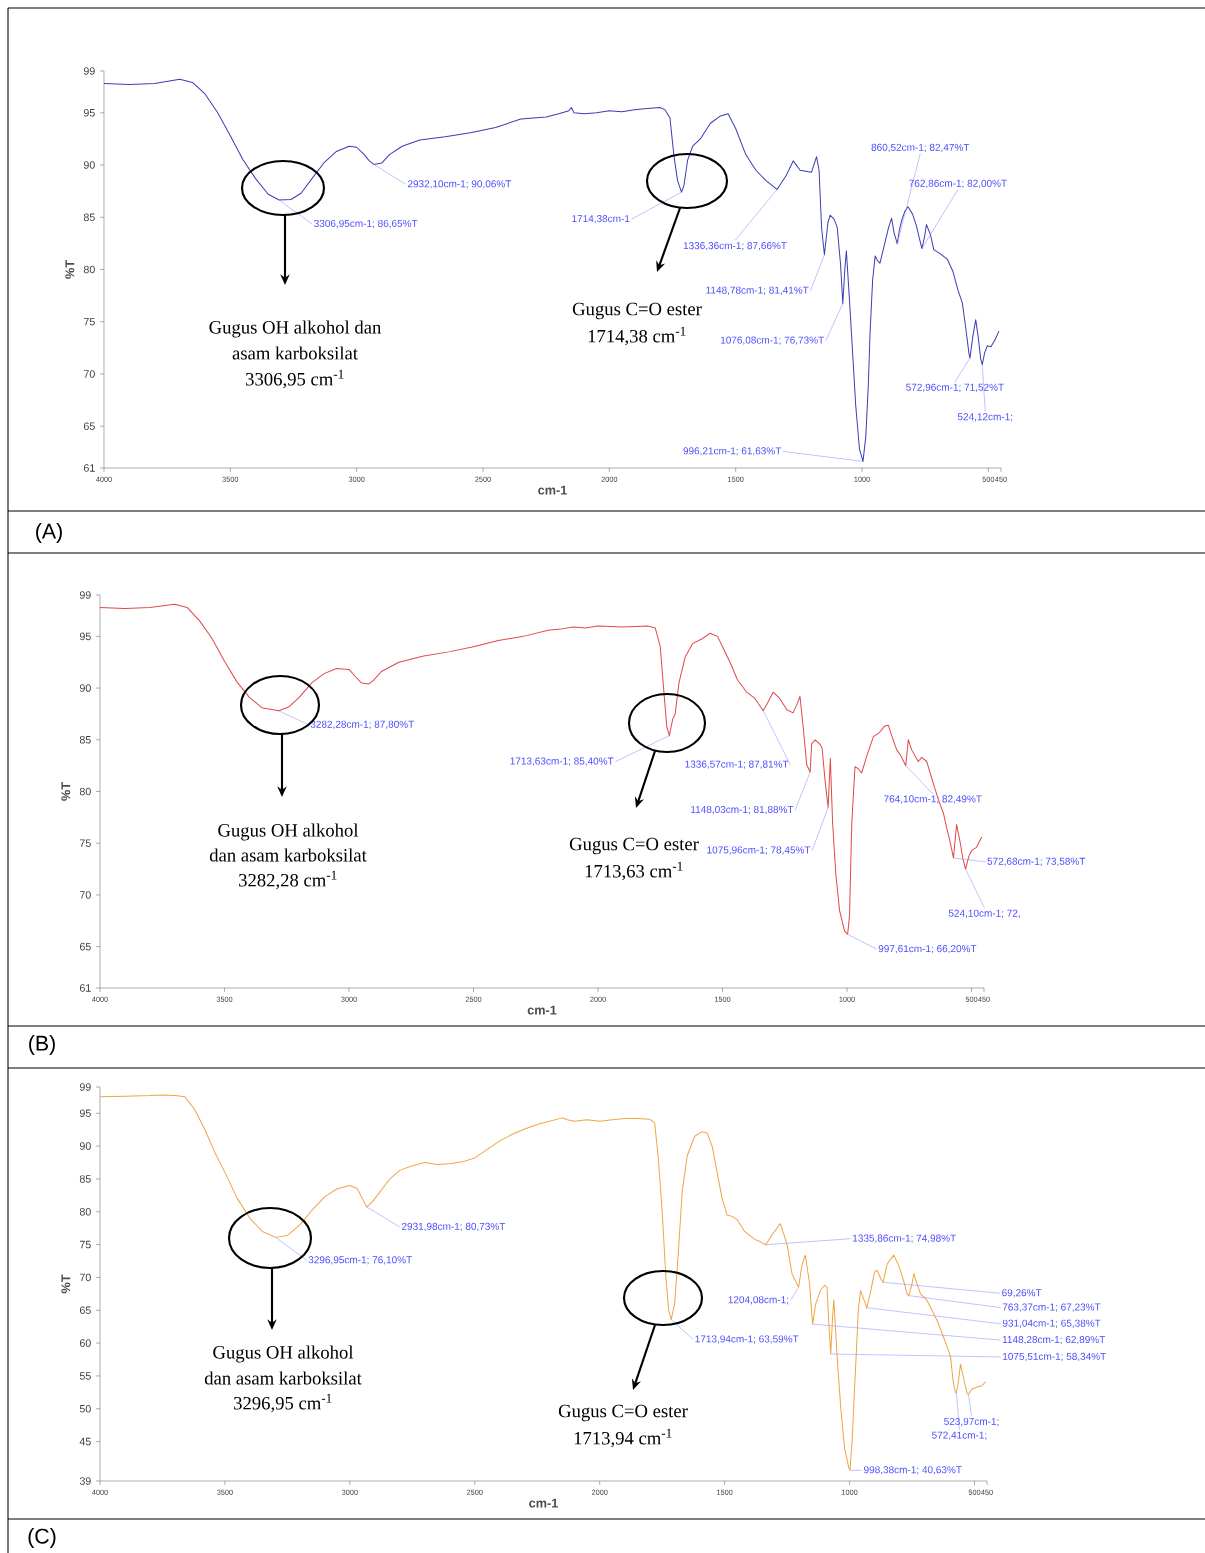 The width and height of the screenshot is (1205, 1553). What do you see at coordinates (85, 1481) in the screenshot?
I see `y-tick-label: 39` at bounding box center [85, 1481].